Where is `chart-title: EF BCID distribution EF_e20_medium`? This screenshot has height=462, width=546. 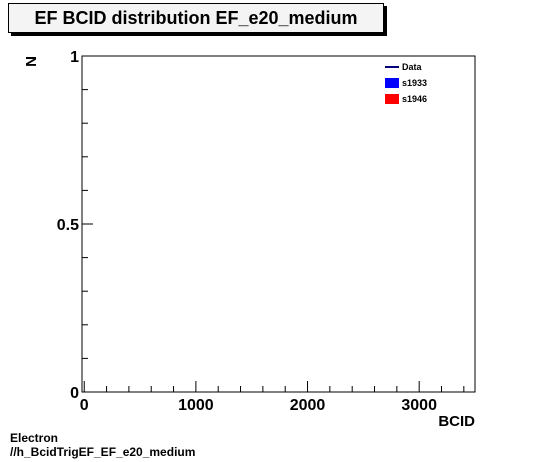
chart-title: EF BCID distribution EF_e20_medium is located at coordinates (196, 17).